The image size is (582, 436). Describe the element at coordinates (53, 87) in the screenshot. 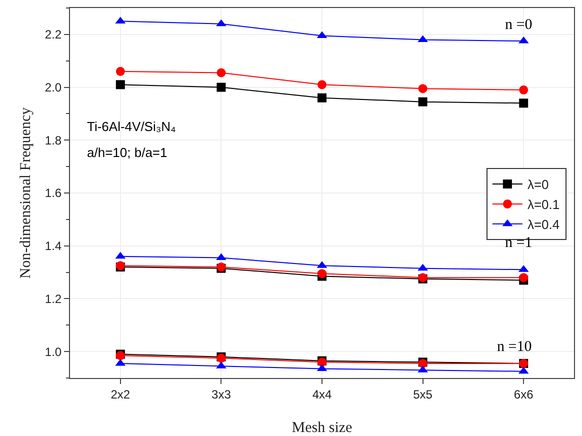

I see `y-tick-label: 2.0` at that location.